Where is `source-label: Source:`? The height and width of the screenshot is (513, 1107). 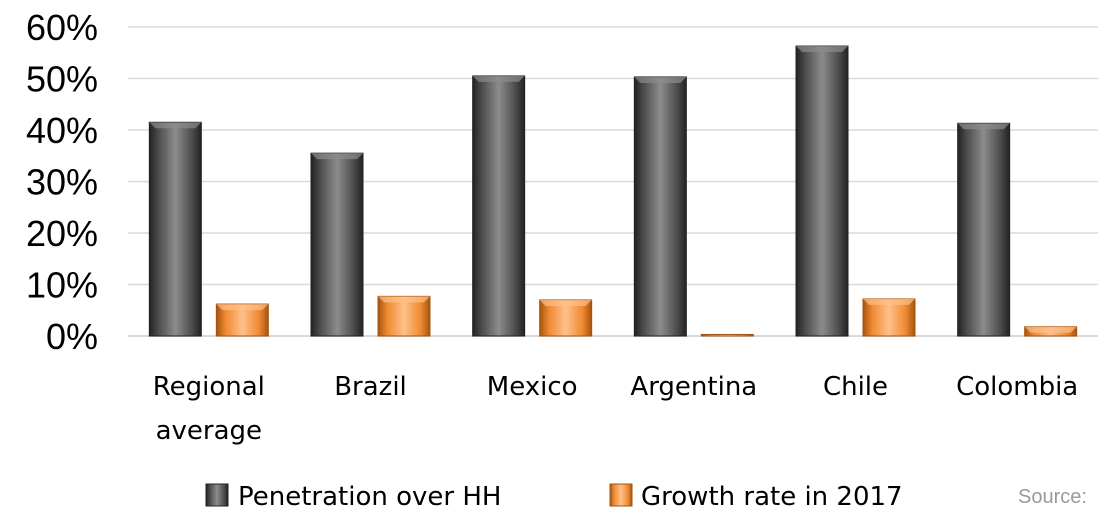
source-label: Source: is located at coordinates (1052, 497).